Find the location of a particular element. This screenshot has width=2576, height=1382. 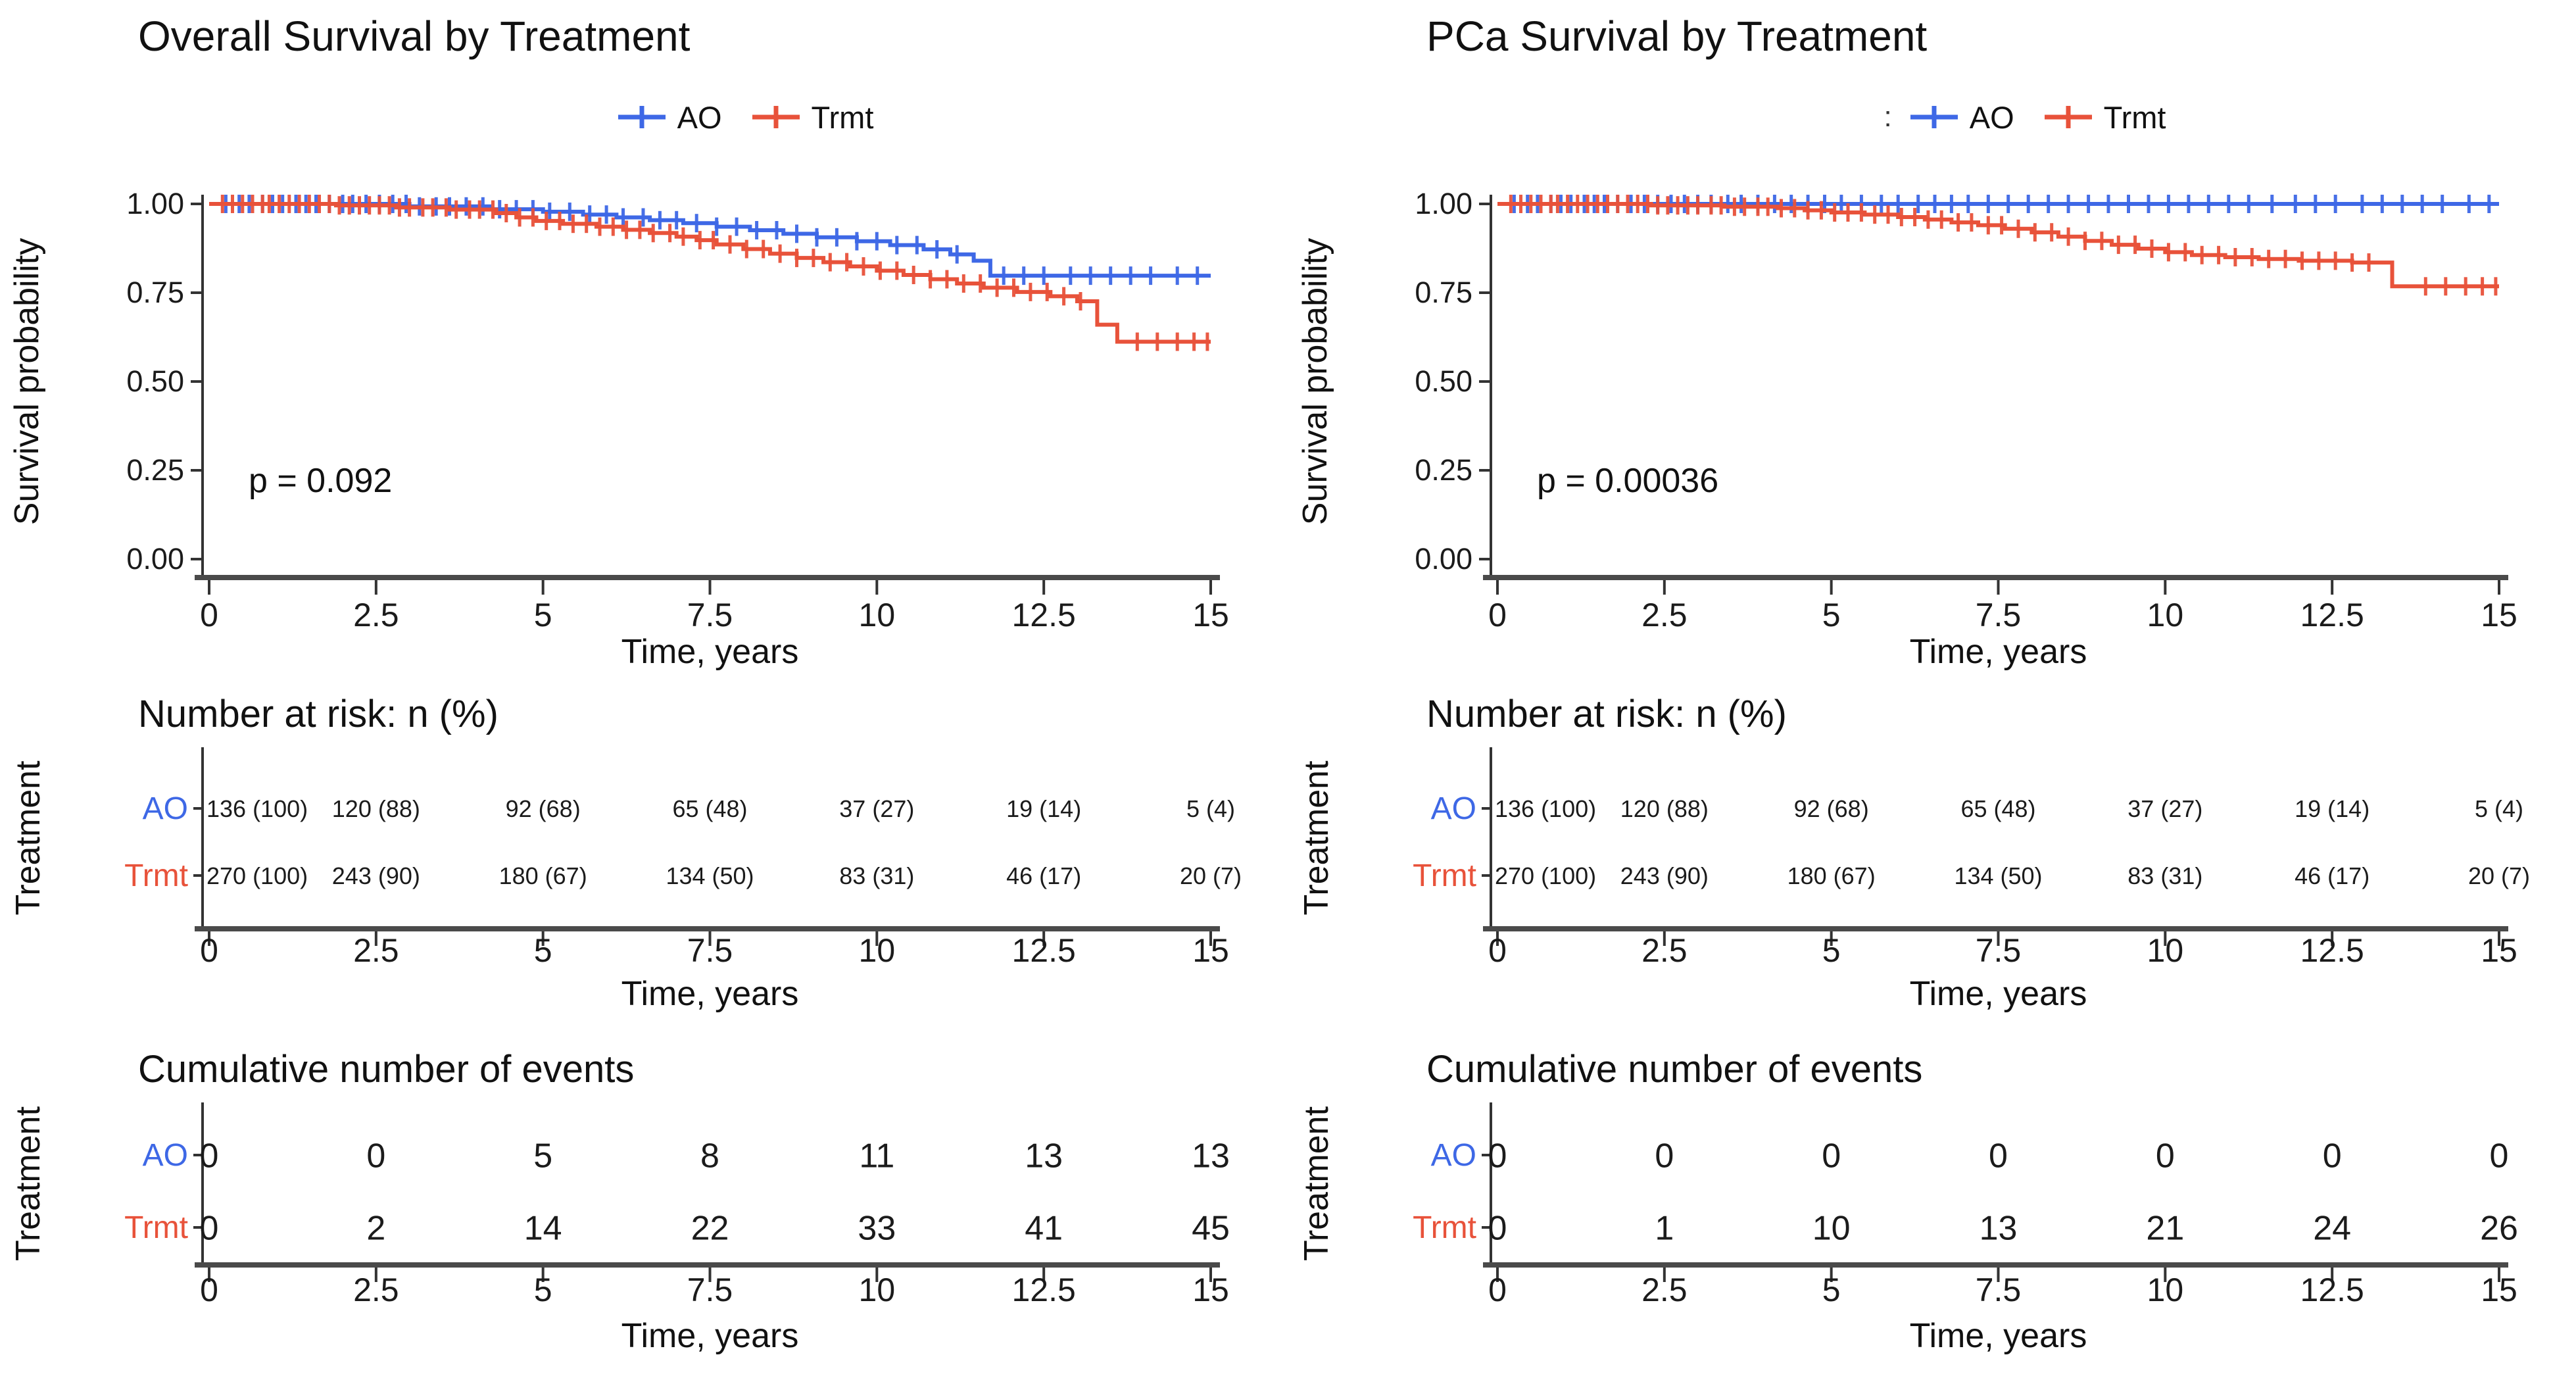

table-cell: 37 (27) is located at coordinates (876, 808).